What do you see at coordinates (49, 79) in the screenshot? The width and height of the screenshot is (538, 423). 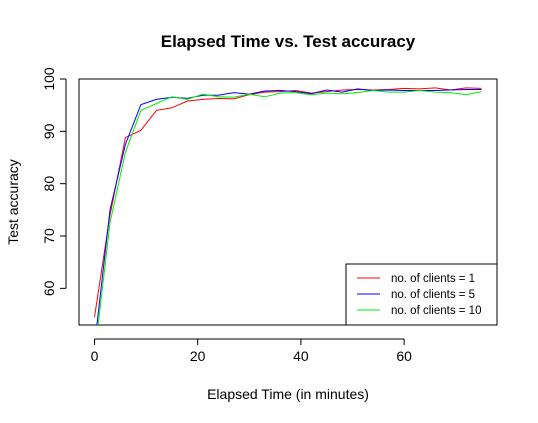 I see `y-tick-label: 100` at bounding box center [49, 79].